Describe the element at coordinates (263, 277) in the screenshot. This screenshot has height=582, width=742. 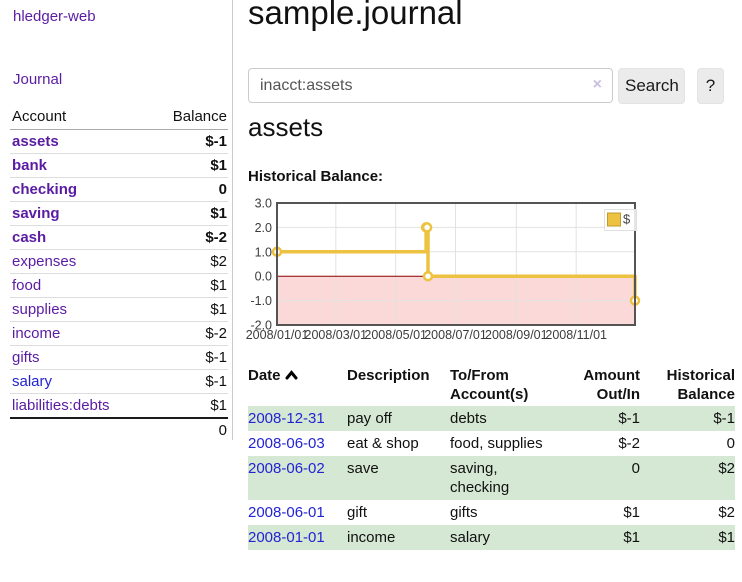
I see `y-axis-tick-label: 0.0` at that location.